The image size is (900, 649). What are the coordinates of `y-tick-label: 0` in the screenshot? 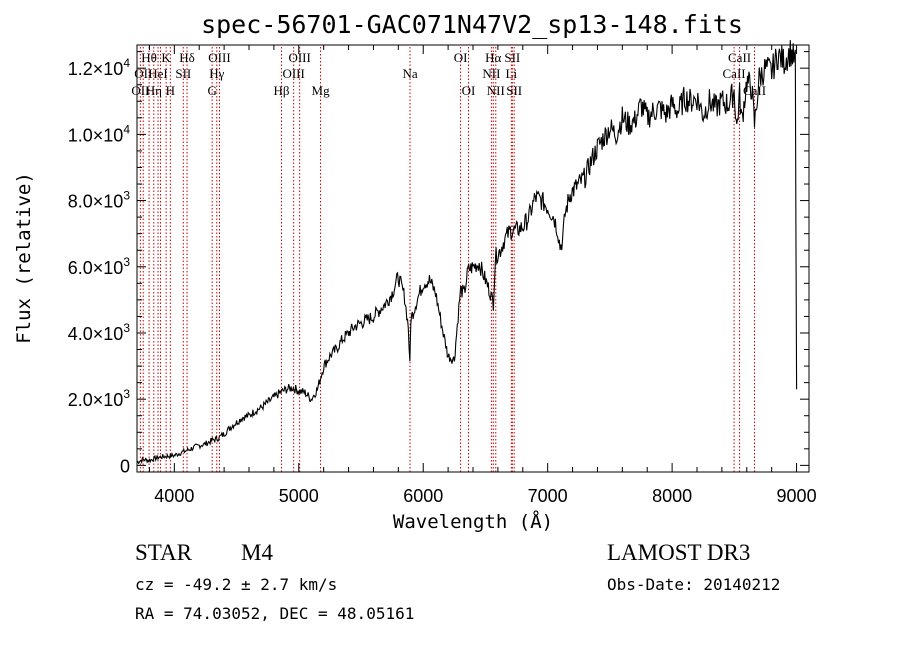 It's located at (125, 466).